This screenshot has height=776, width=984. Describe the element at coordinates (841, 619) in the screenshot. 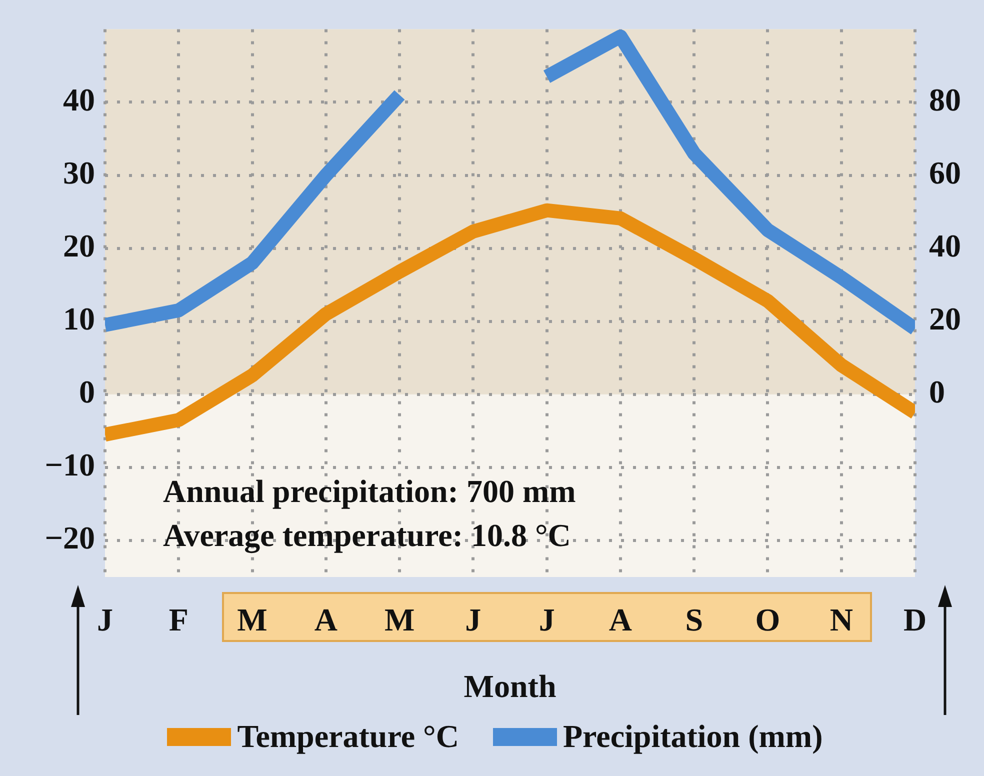

I see `x-tick-label: N` at that location.